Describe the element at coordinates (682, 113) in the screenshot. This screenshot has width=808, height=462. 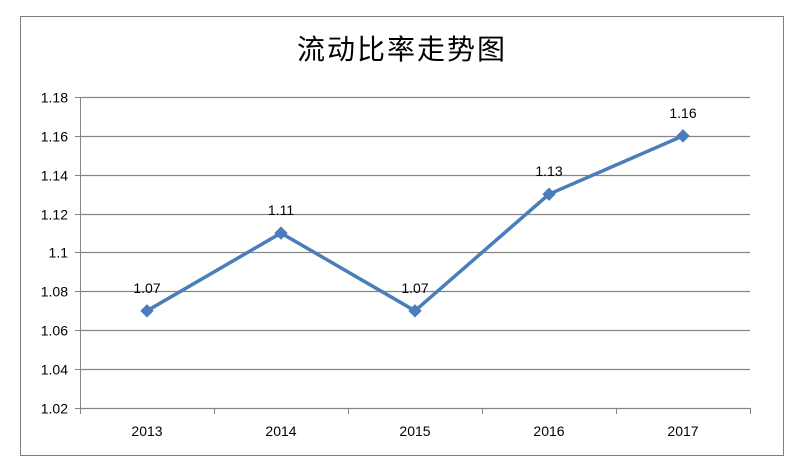
I see `data-label: 1.16` at that location.